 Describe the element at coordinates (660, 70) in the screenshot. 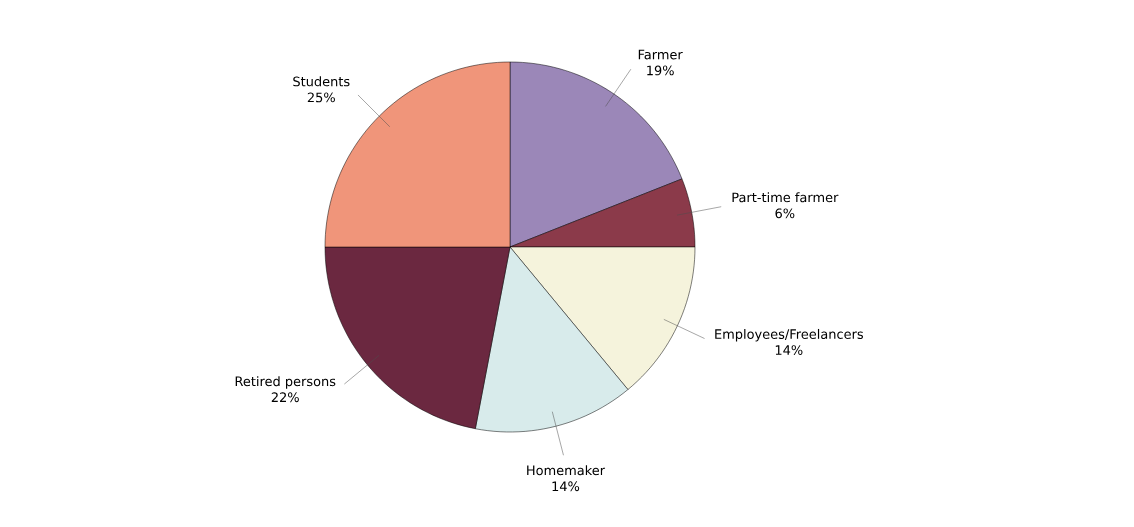

I see `data-label: 19%` at that location.